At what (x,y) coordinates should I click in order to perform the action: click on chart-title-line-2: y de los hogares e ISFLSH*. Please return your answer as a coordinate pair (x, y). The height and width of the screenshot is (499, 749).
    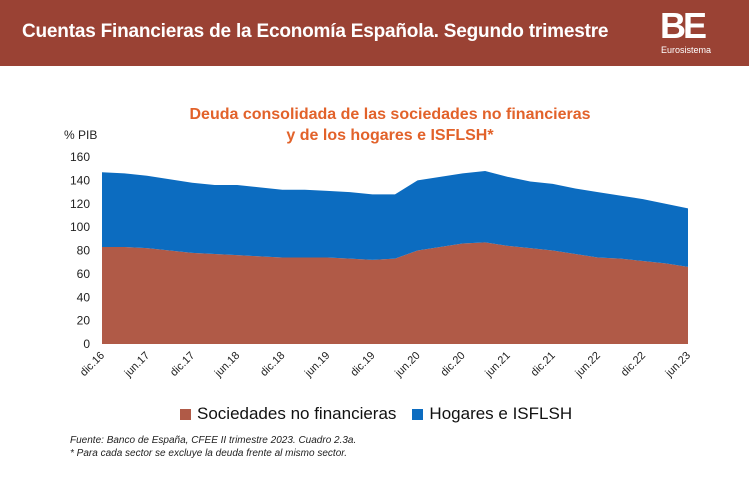
    Looking at the image, I should click on (390, 135).